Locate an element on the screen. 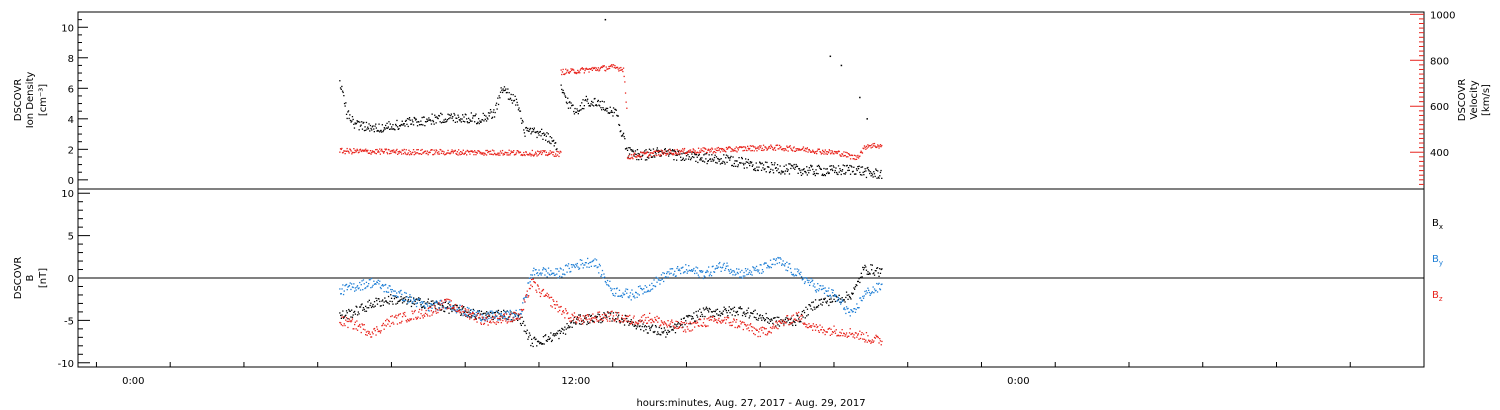 The width and height of the screenshot is (1500, 410). top-left-tick-label: 8 is located at coordinates (71, 59).